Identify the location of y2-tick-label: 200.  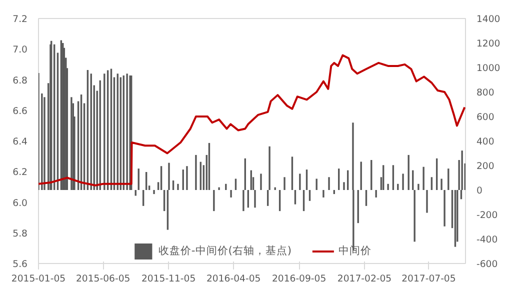
(485, 166).